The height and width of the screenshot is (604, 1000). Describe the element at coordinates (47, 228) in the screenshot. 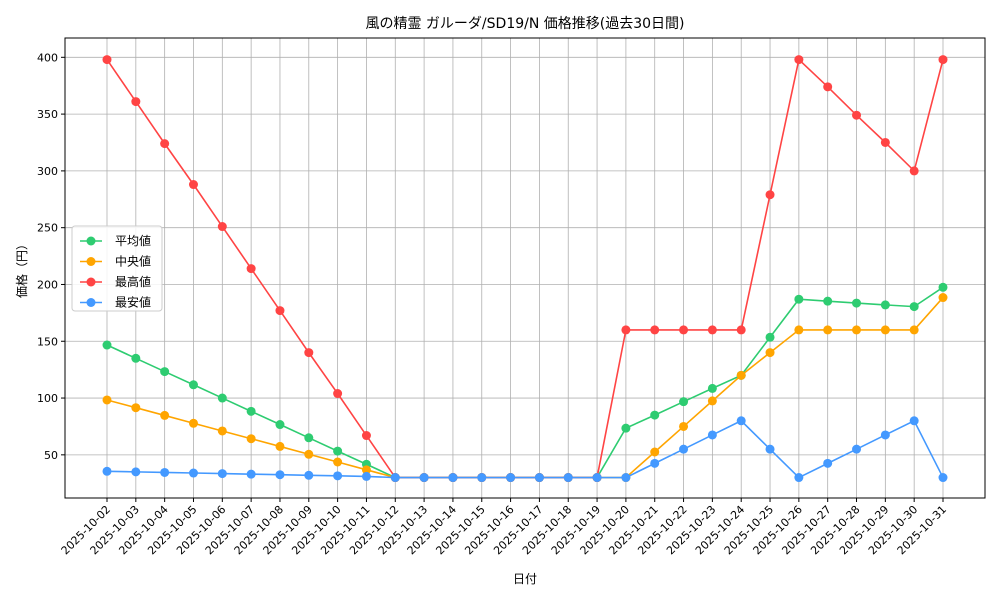

I see `y-tick-label: 250` at that location.